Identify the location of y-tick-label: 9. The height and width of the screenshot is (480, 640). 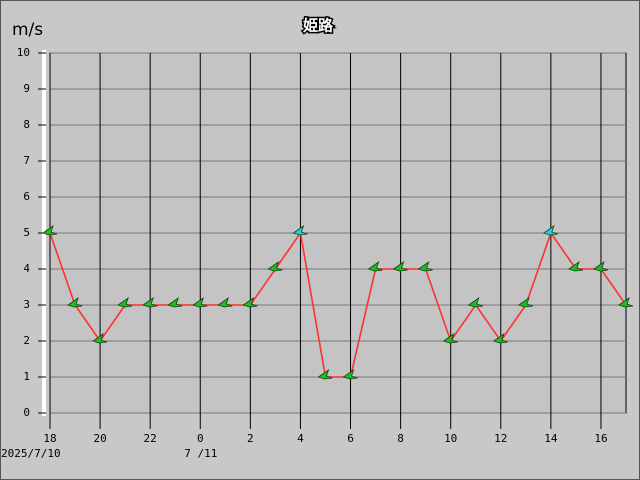
(26, 88).